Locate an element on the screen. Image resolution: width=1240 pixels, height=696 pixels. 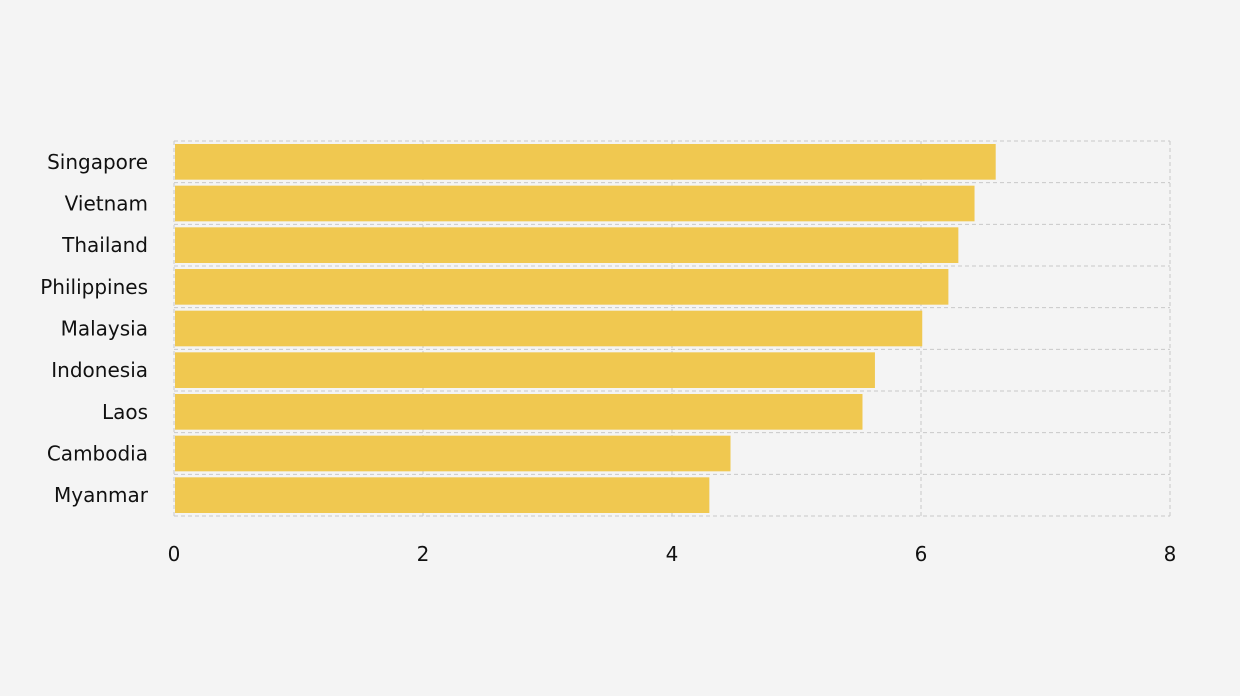
x-axis-ticks: 0 2 4 6 8 is located at coordinates (672, 554).